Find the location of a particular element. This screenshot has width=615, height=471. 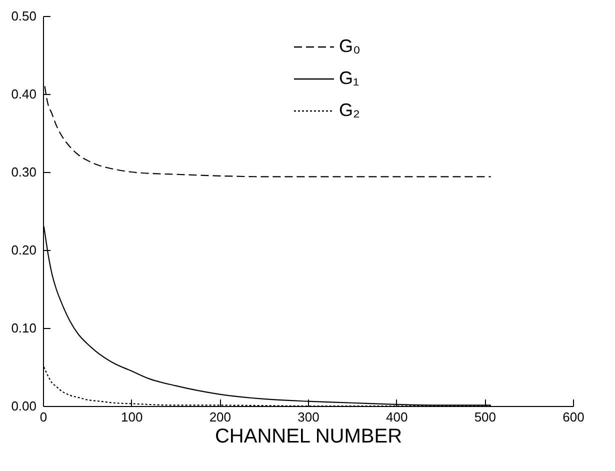

x-tick-label: 0 is located at coordinates (44, 417).